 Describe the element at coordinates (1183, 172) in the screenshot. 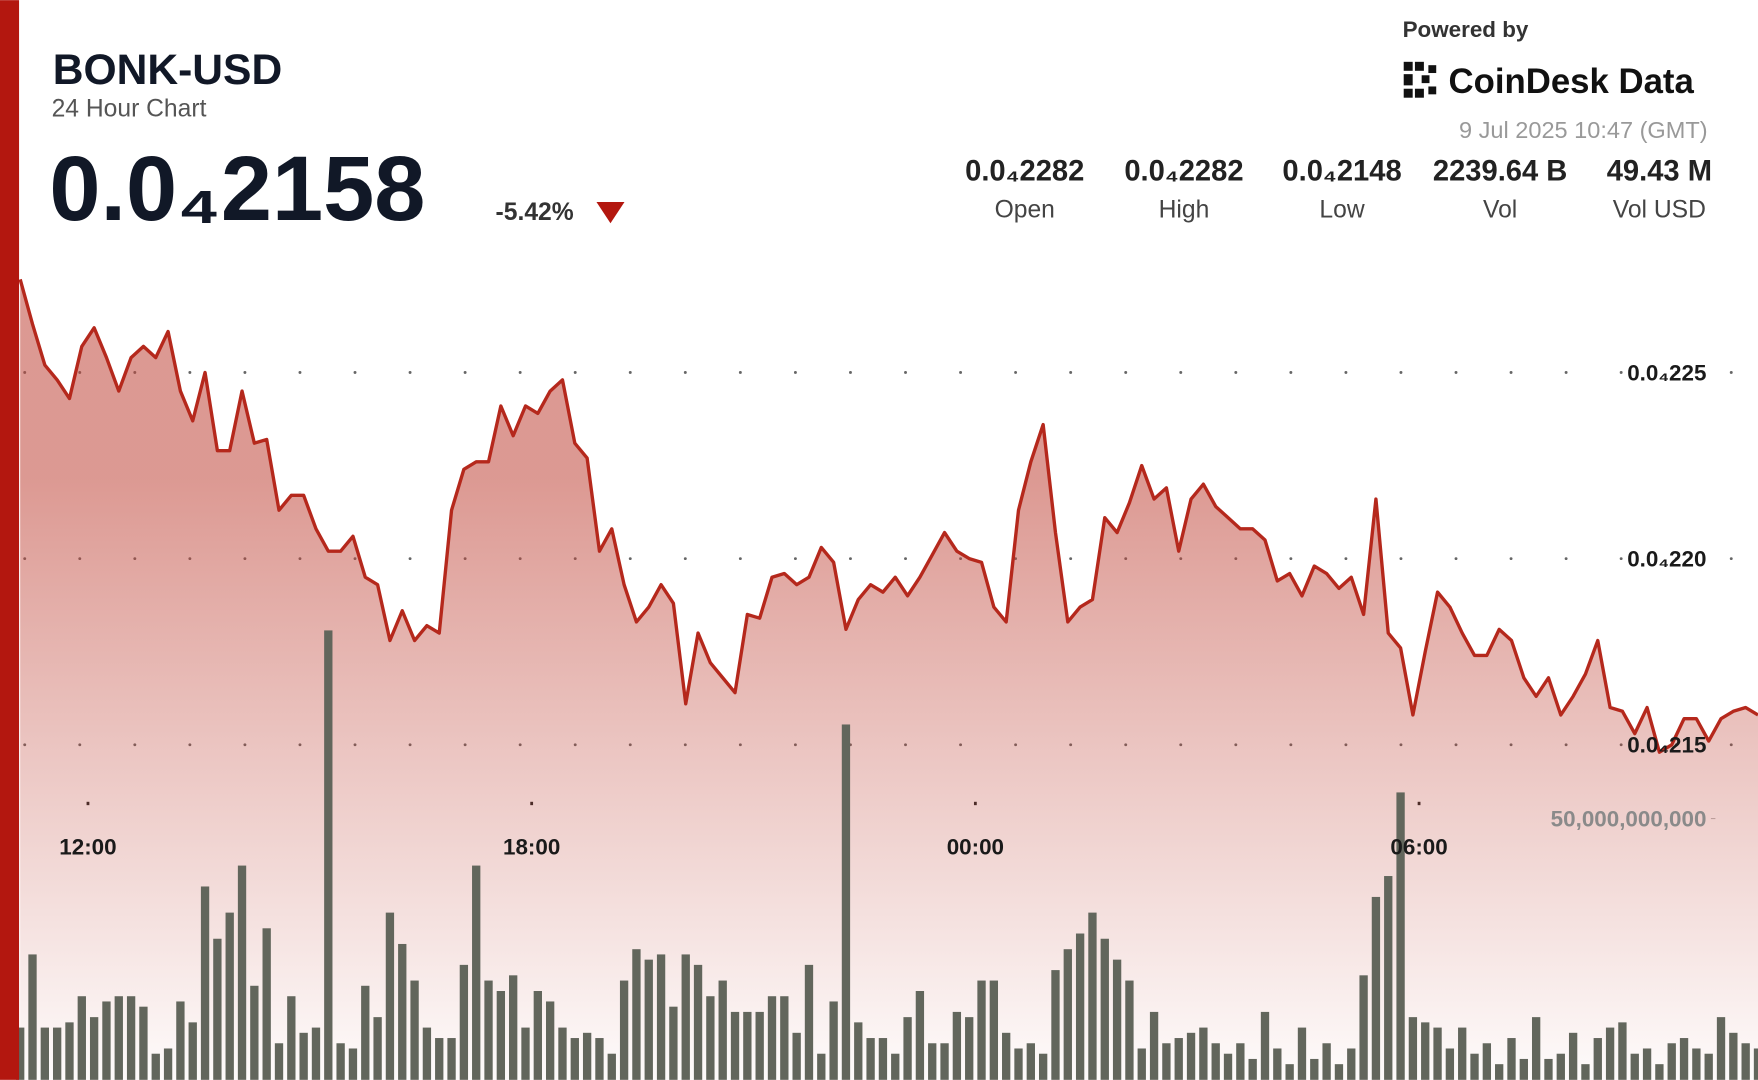

I see `stat-value: 0.0₄2282` at that location.